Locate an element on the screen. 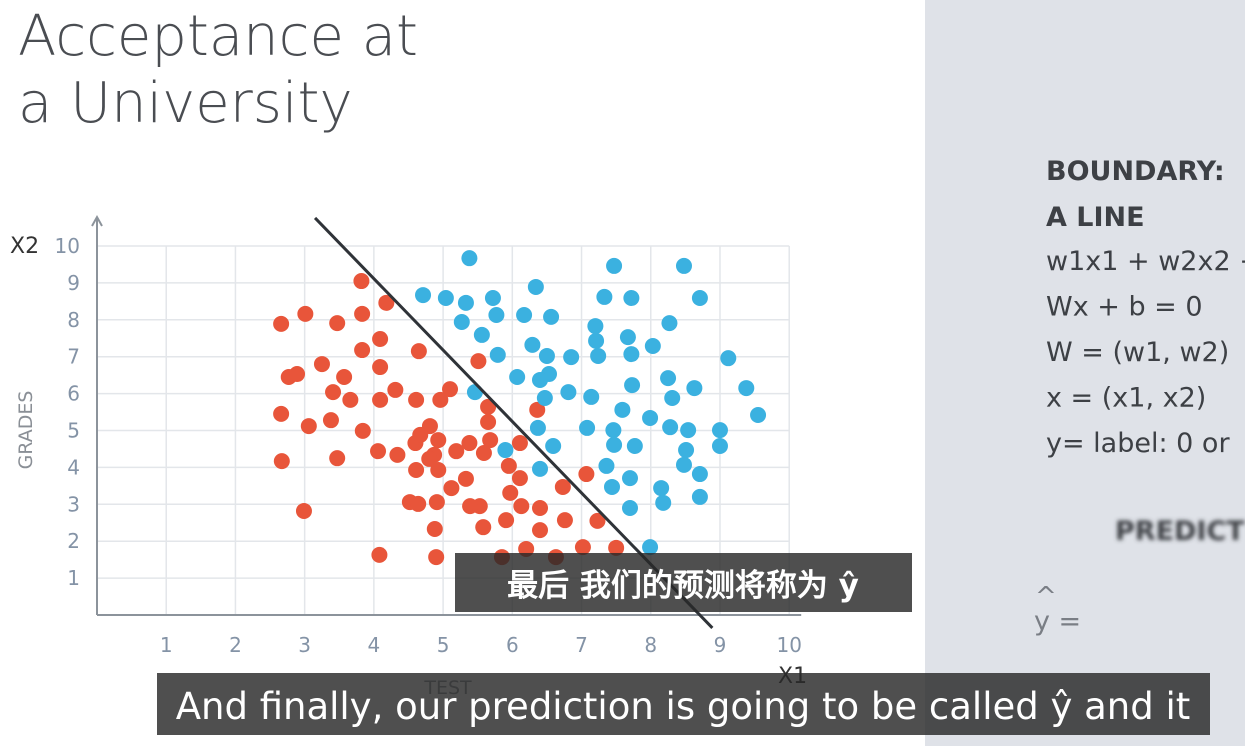 The width and height of the screenshot is (1245, 746). y-tick-label: 6 is located at coordinates (73, 394).